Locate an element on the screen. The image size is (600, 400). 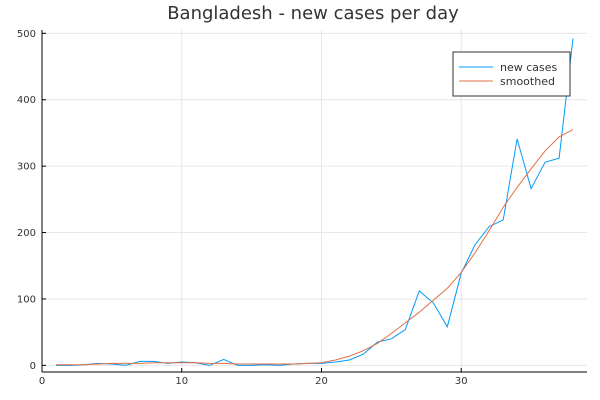
x-tick-label: 30 is located at coordinates (461, 381).